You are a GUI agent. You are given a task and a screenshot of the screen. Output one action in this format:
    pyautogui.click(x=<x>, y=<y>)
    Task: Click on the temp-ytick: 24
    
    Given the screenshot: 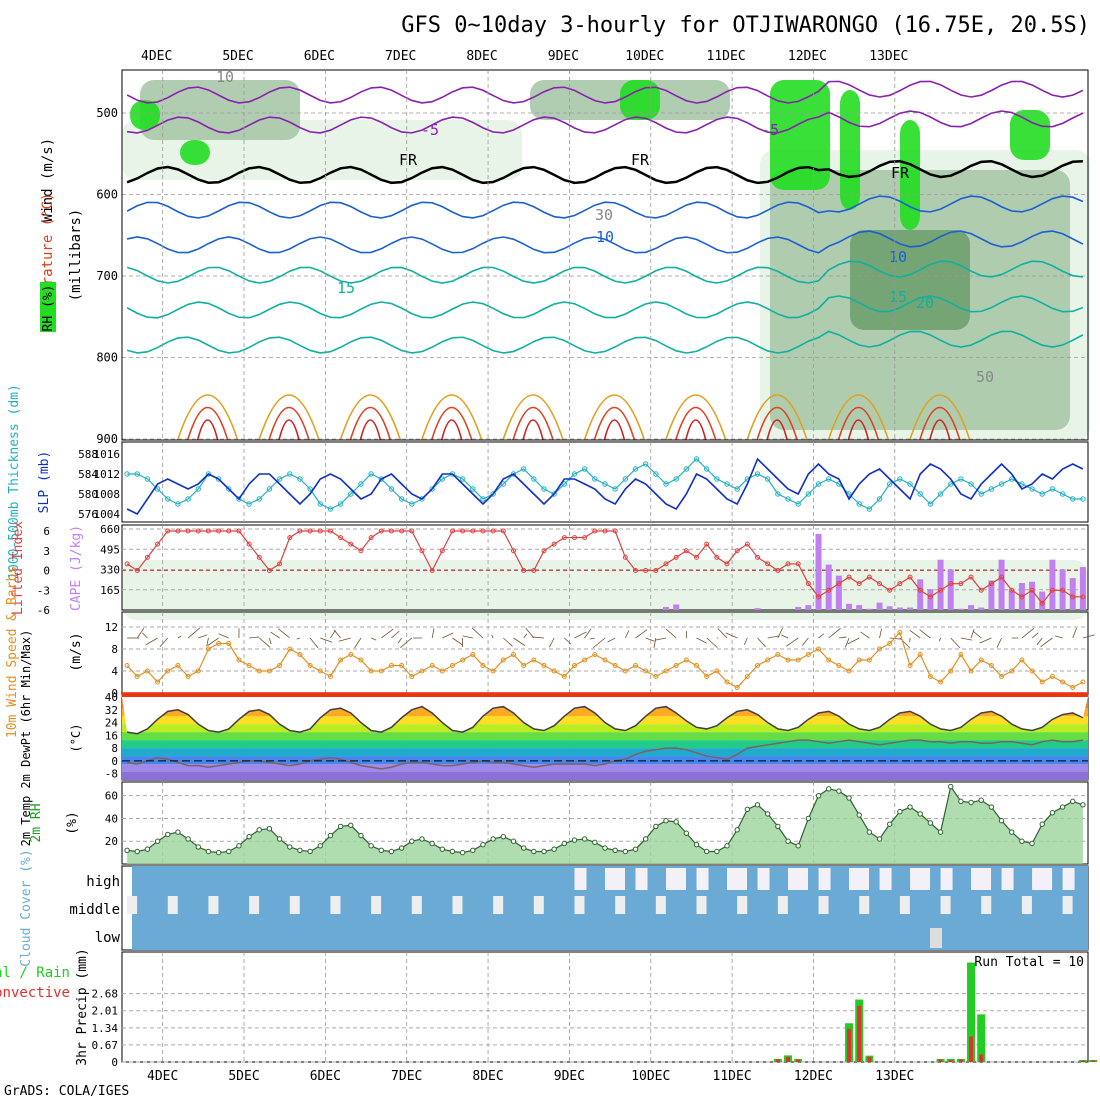 What is the action you would take?
    pyautogui.click(x=112, y=723)
    